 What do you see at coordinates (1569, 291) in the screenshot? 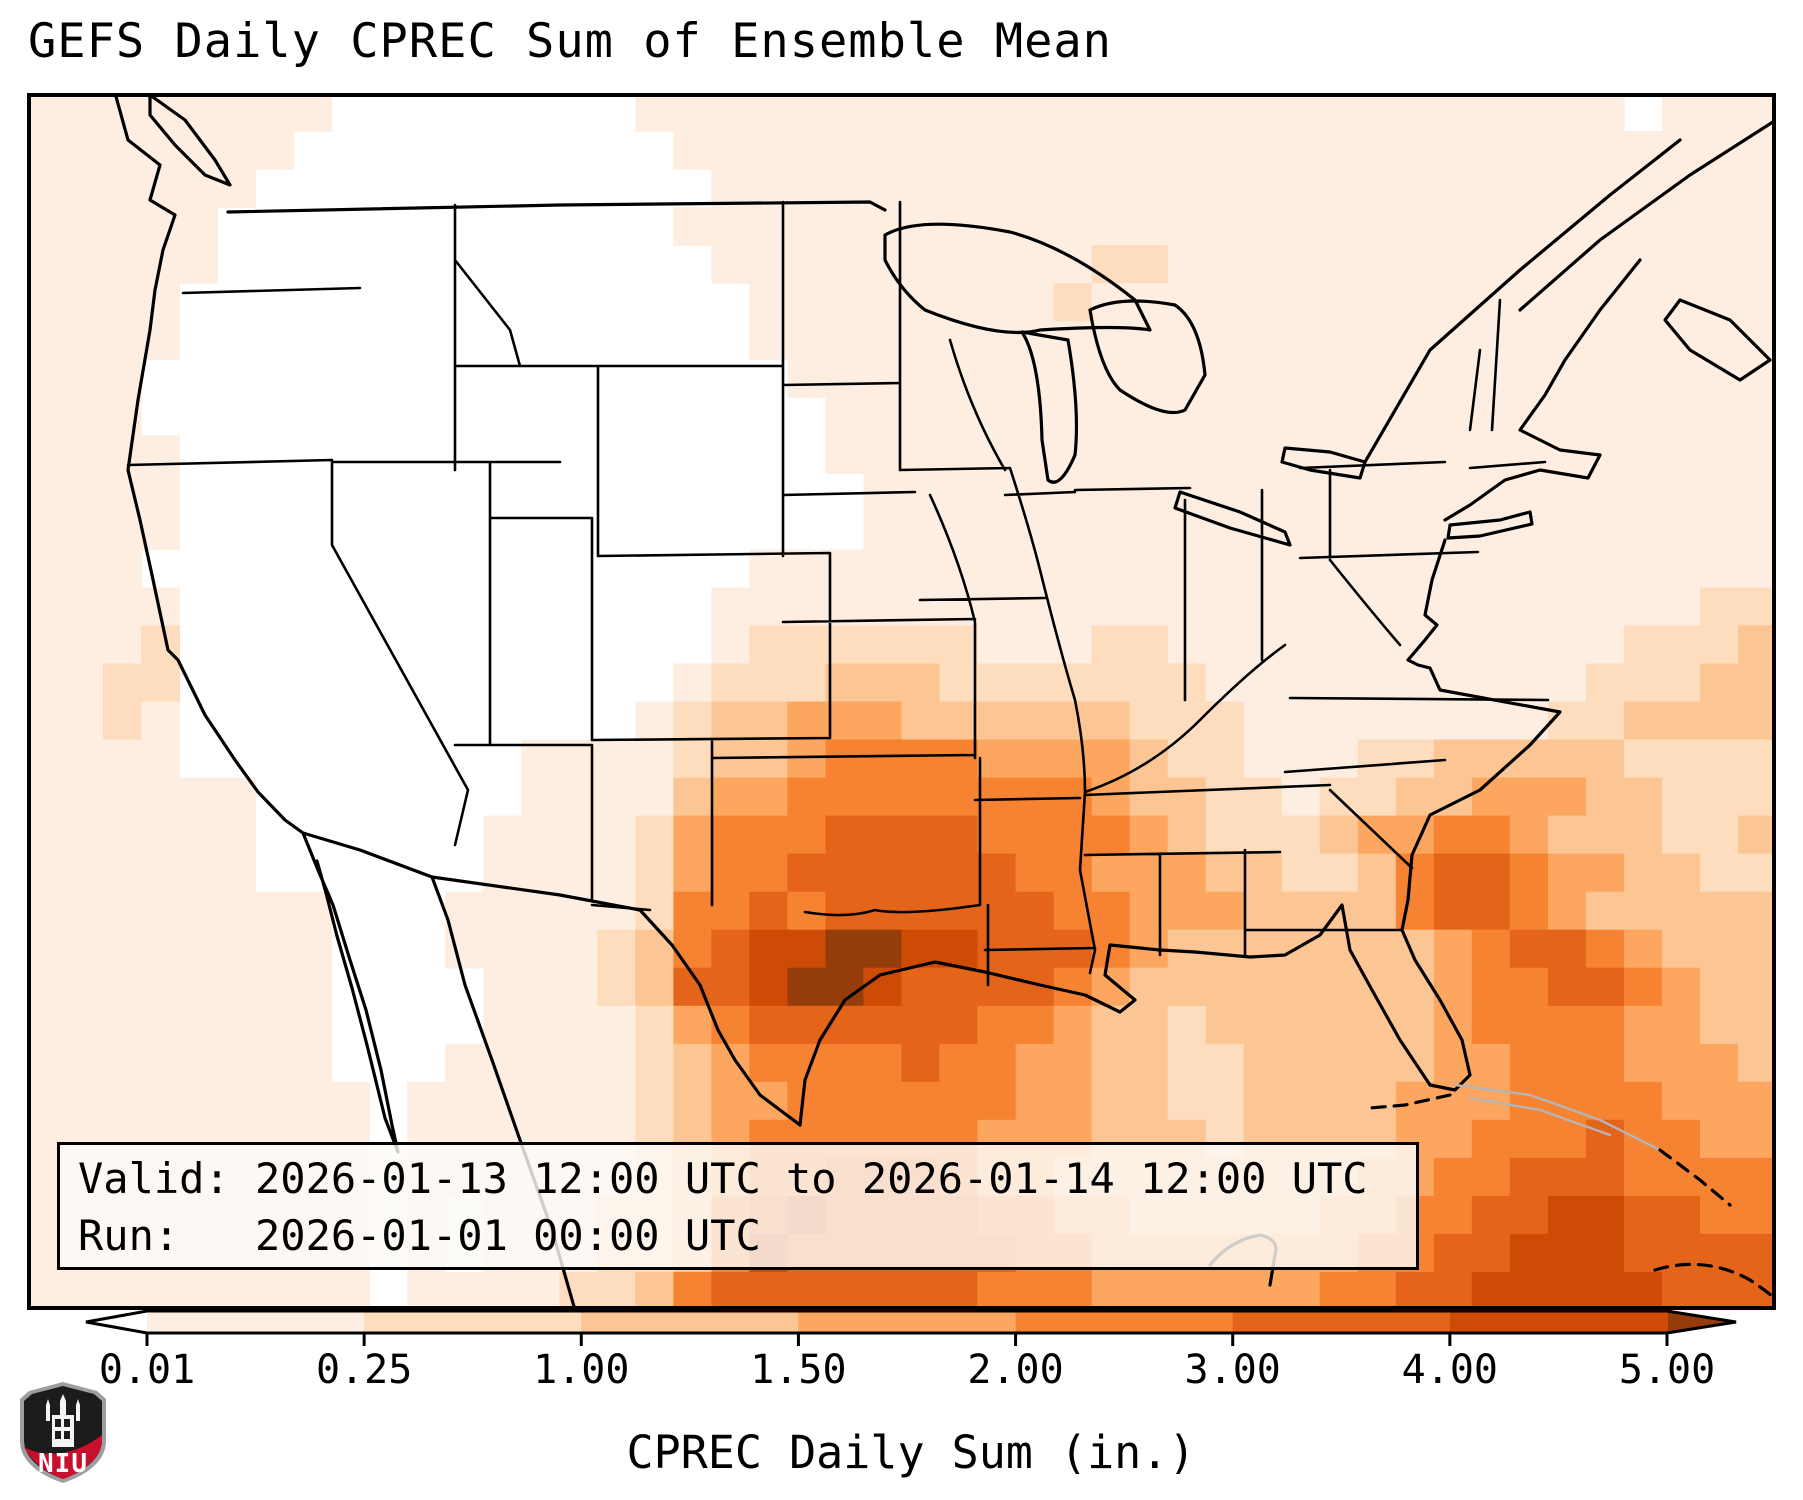
I see `st-lawrence-river` at bounding box center [1569, 291].